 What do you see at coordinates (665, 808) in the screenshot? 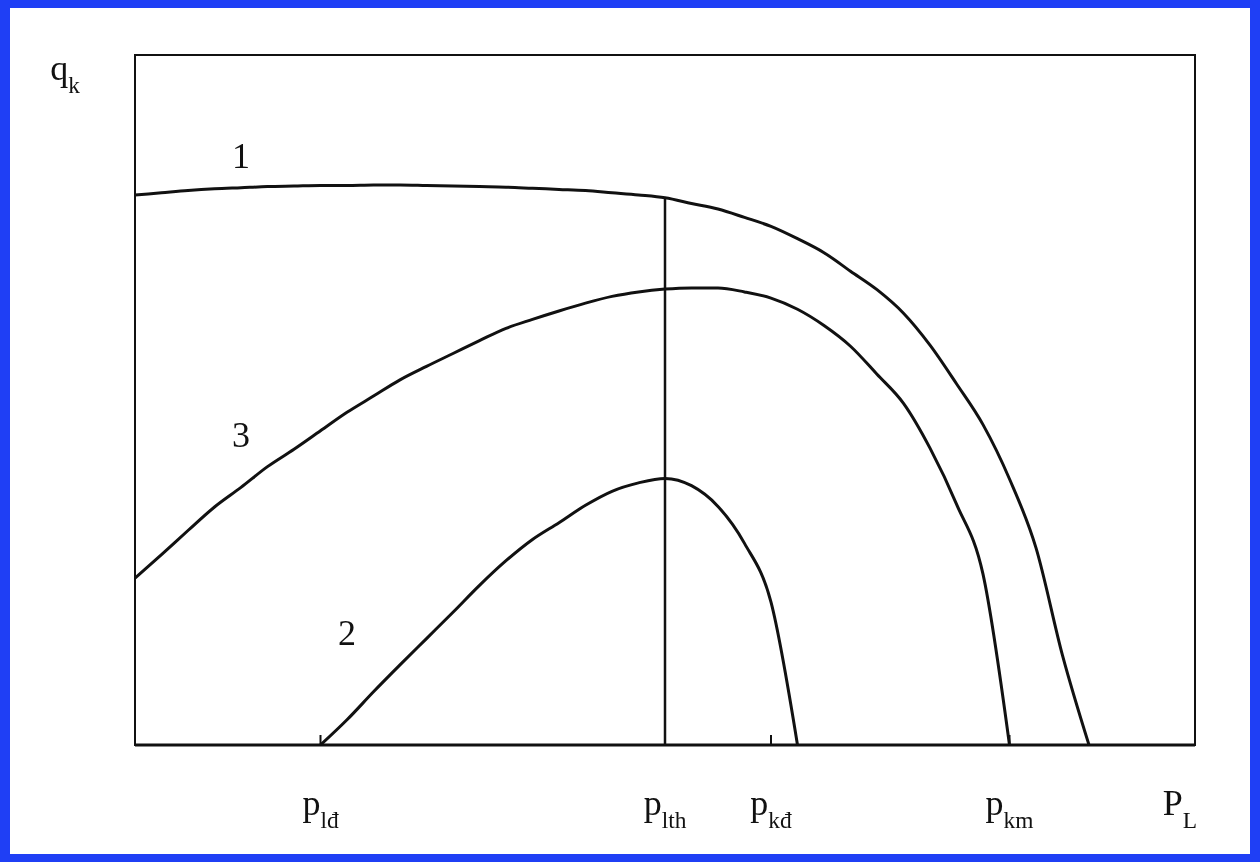
I see `x-tick-label: p$_{lth}$` at bounding box center [665, 808].